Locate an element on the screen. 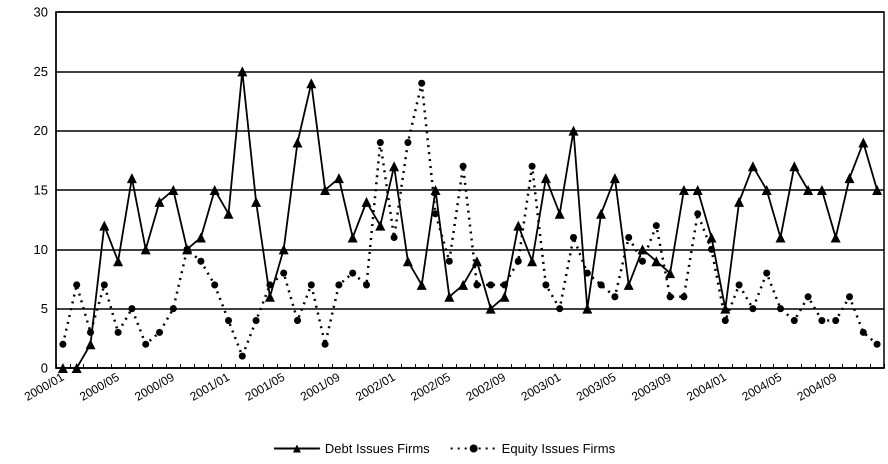 Image resolution: width=888 pixels, height=464 pixels. y-tick-label: 15 is located at coordinates (41, 190).